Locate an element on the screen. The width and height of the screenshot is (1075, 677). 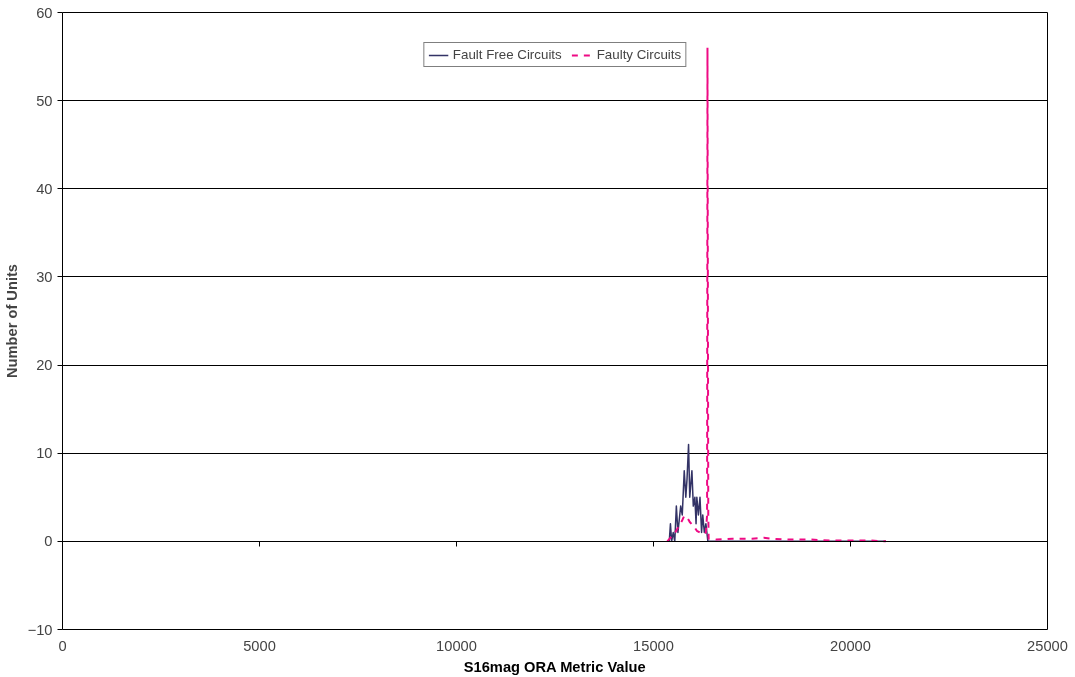
x-tick-label: 15000 is located at coordinates (653, 645).